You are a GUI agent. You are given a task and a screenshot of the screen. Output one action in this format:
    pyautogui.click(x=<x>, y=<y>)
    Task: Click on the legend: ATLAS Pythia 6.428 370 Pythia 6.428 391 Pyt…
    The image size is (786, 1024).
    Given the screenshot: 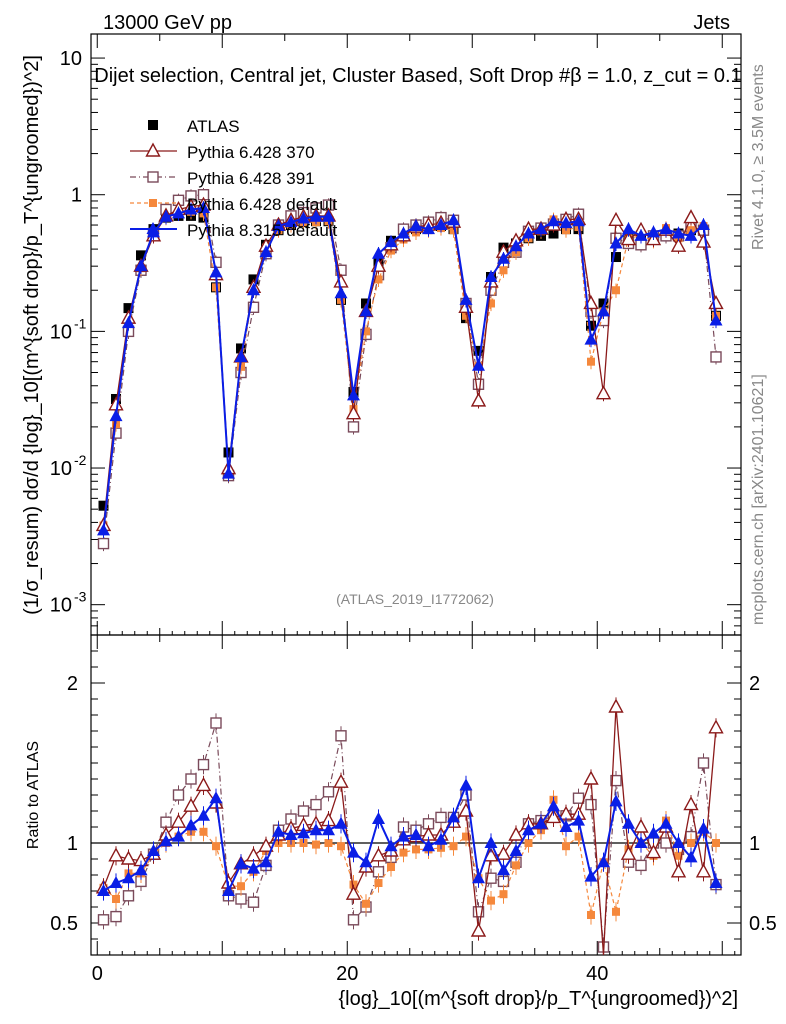 What is the action you would take?
    pyautogui.click(x=234, y=178)
    